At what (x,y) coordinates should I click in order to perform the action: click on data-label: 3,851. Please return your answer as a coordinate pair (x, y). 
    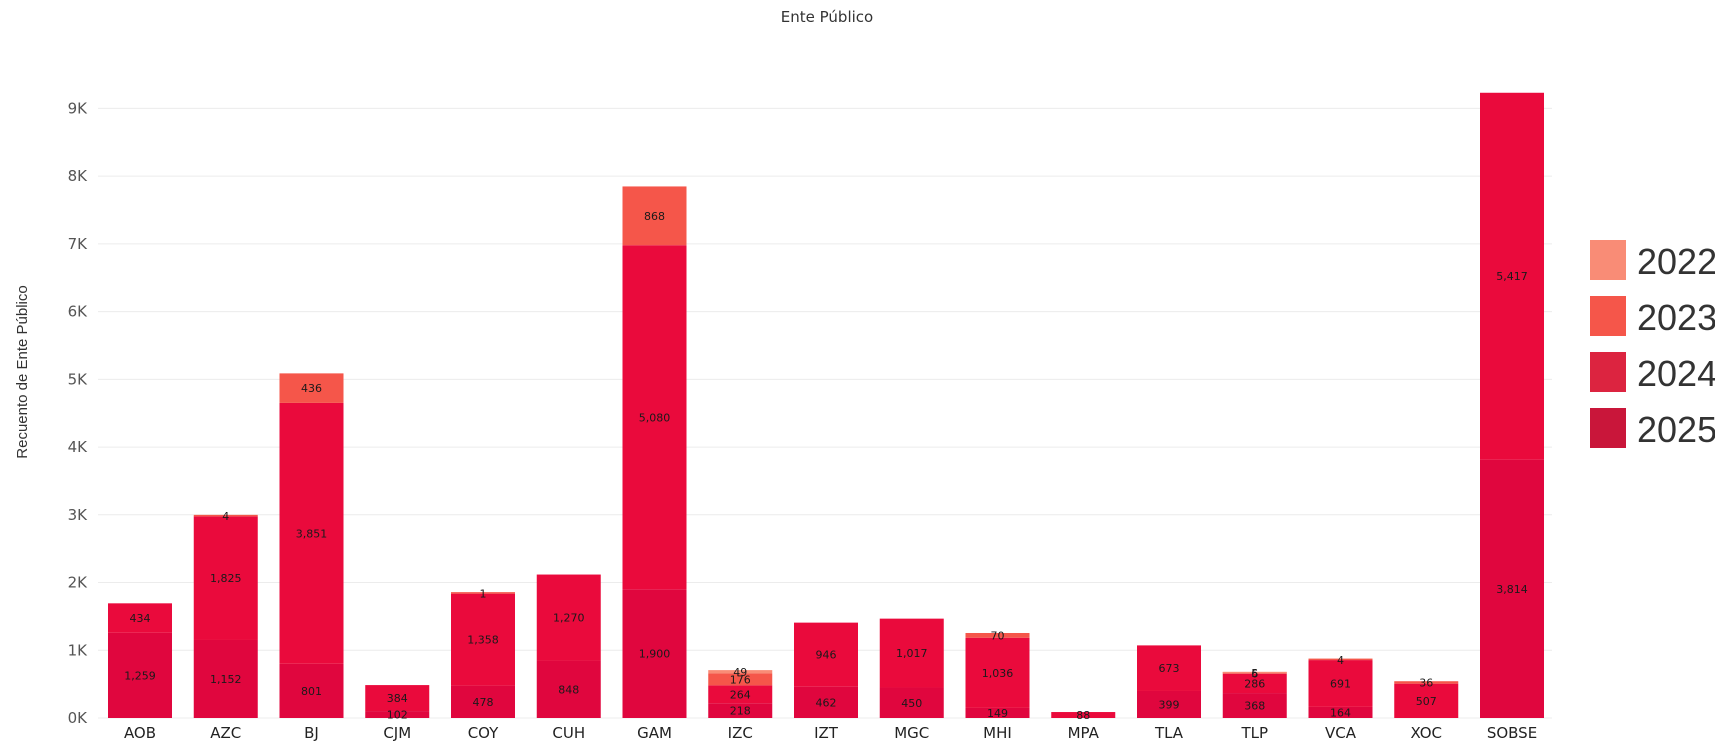
    Looking at the image, I should click on (312, 533).